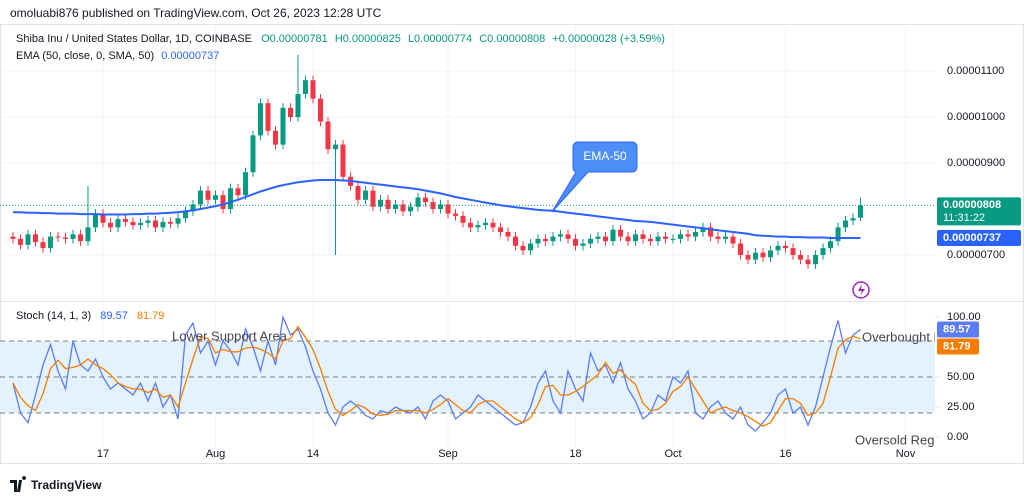  What do you see at coordinates (512, 39) in the screenshot?
I see `ohlc-close: C0.00000808` at bounding box center [512, 39].